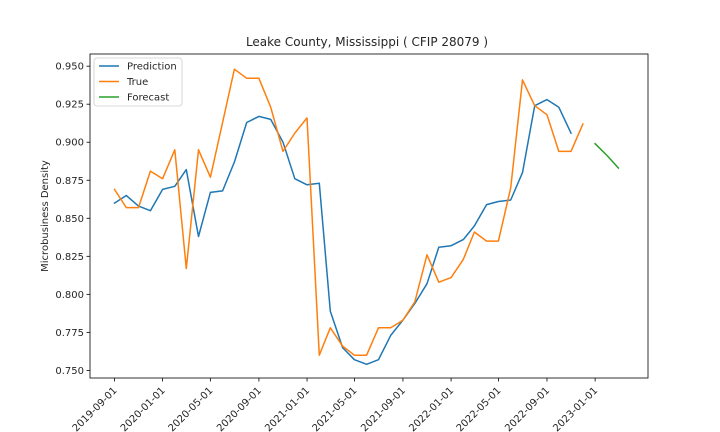 The image size is (720, 432). What do you see at coordinates (383, 408) in the screenshot?
I see `x-tick-label: 2021-09-01` at bounding box center [383, 408].